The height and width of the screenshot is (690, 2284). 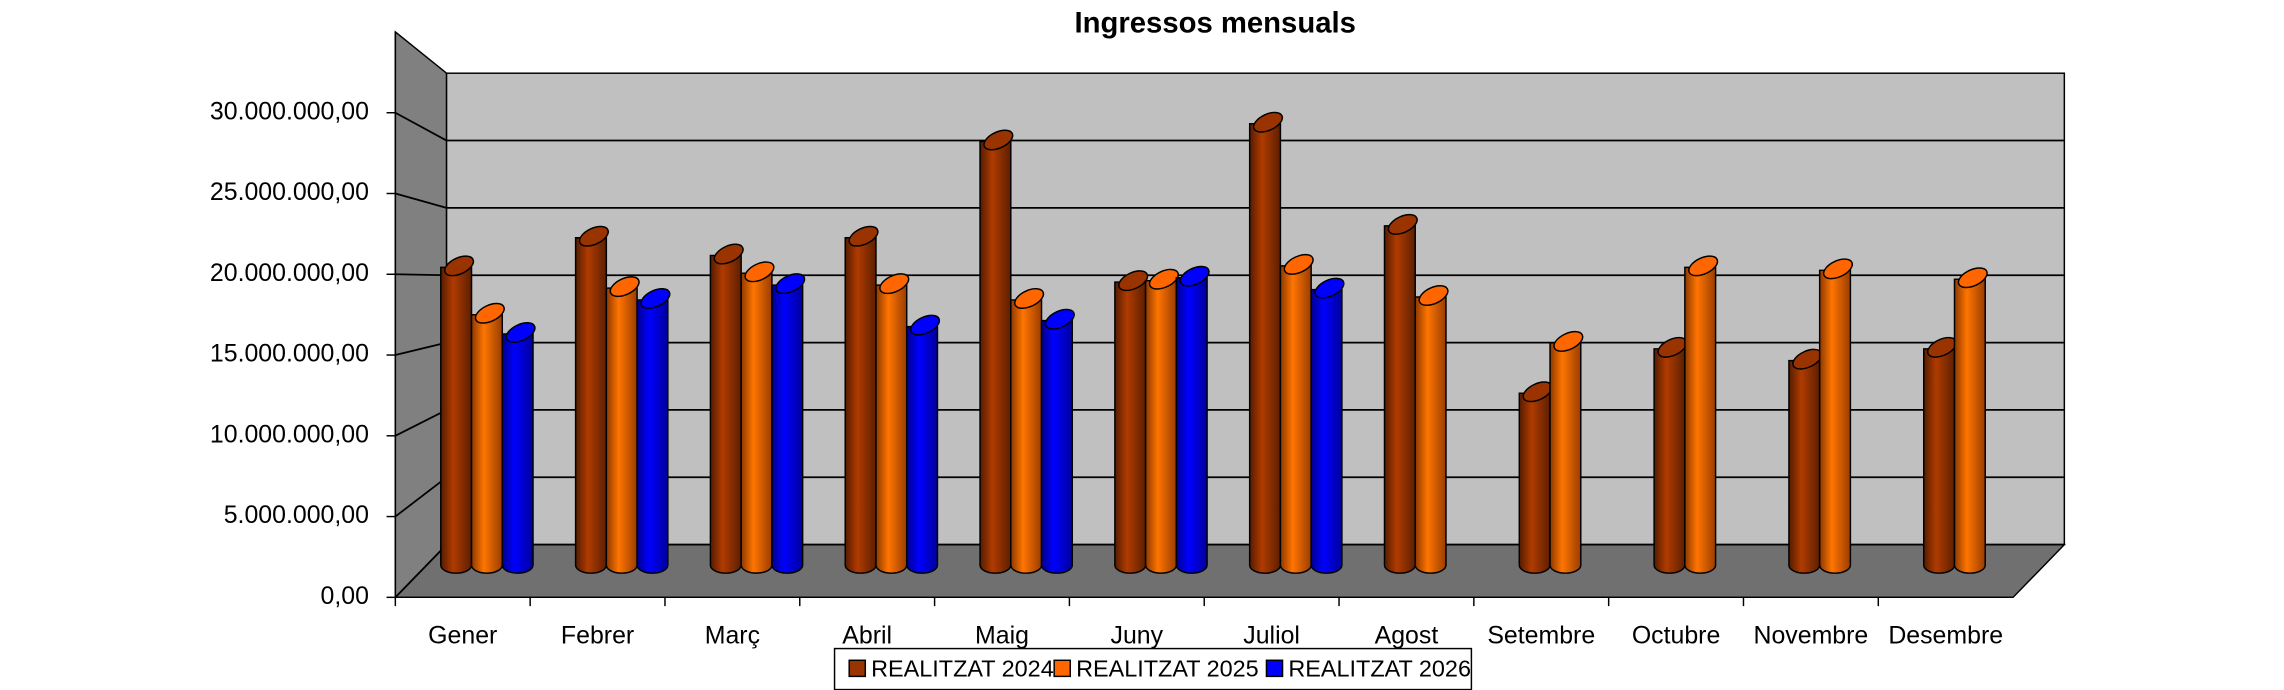 What do you see at coordinates (1214, 23) in the screenshot?
I see `chart-title: Ingressos mensuals` at bounding box center [1214, 23].